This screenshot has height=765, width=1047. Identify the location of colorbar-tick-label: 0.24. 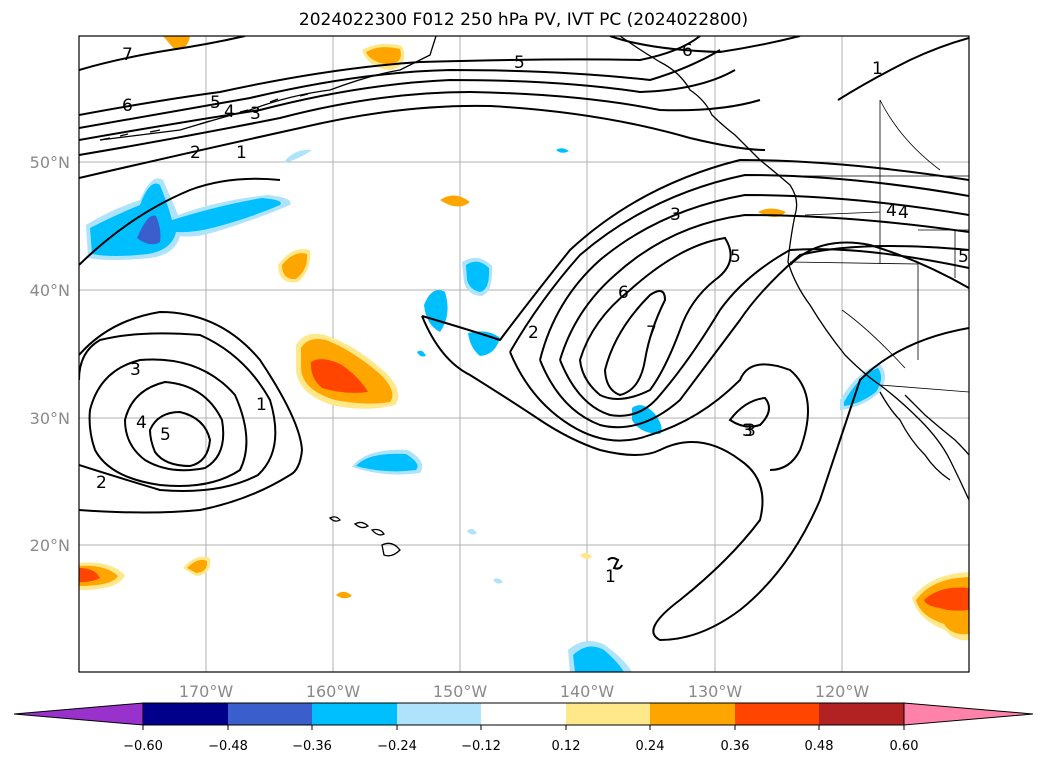
(650, 746).